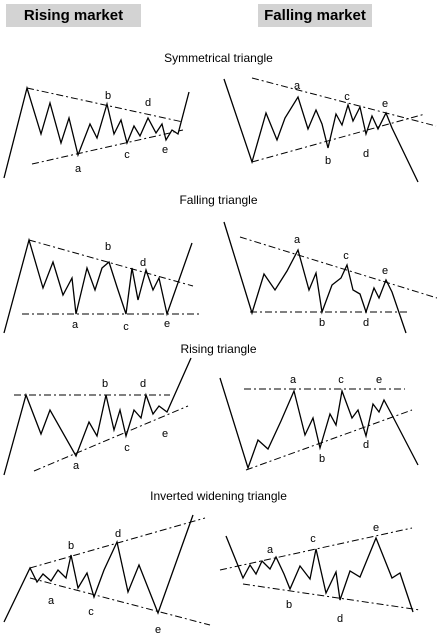  What do you see at coordinates (346, 256) in the screenshot?
I see `label-c-falling-triangle-falling: c` at bounding box center [346, 256].